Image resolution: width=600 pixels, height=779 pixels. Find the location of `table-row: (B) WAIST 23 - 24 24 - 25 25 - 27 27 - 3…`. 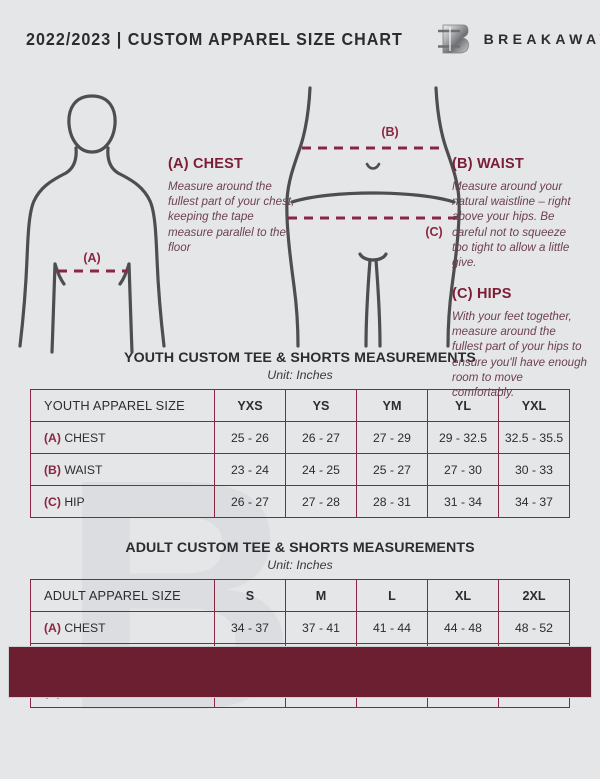

table-row: (B) WAIST 23 - 24 24 - 25 25 - 27 27 - 3… is located at coordinates (300, 469).